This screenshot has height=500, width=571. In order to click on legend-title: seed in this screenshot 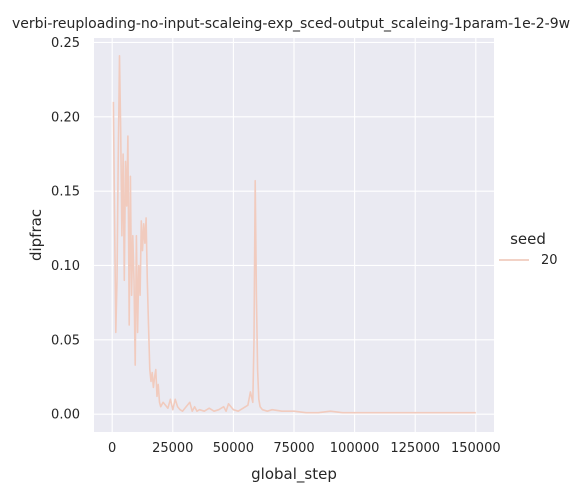, I will do `click(528, 239)`.